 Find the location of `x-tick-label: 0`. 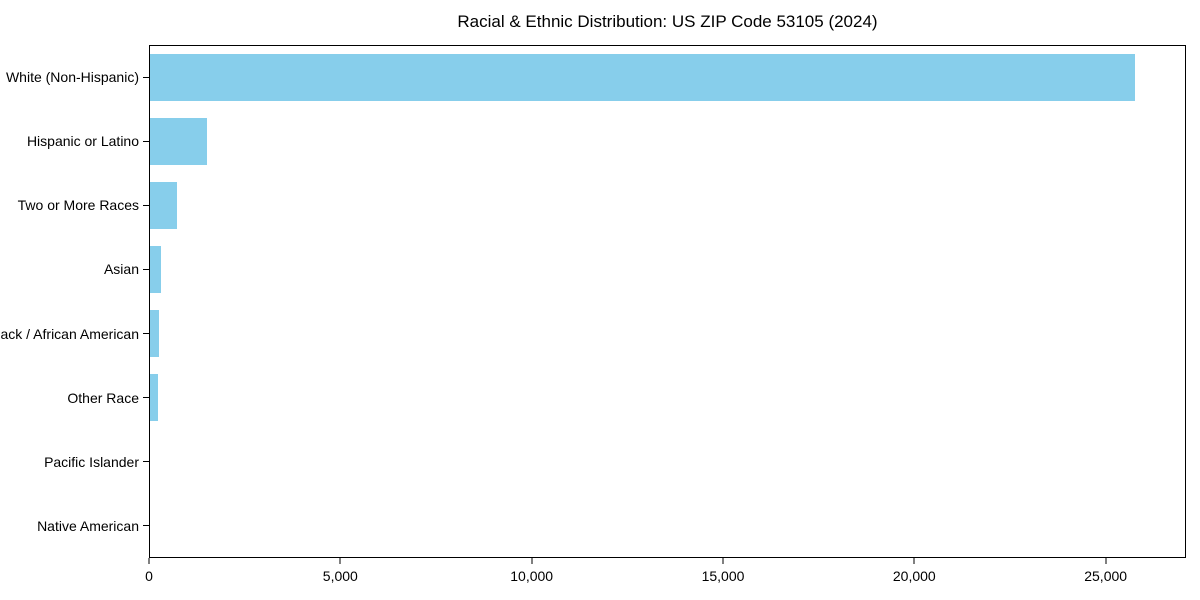

x-tick-label: 0 is located at coordinates (149, 576).